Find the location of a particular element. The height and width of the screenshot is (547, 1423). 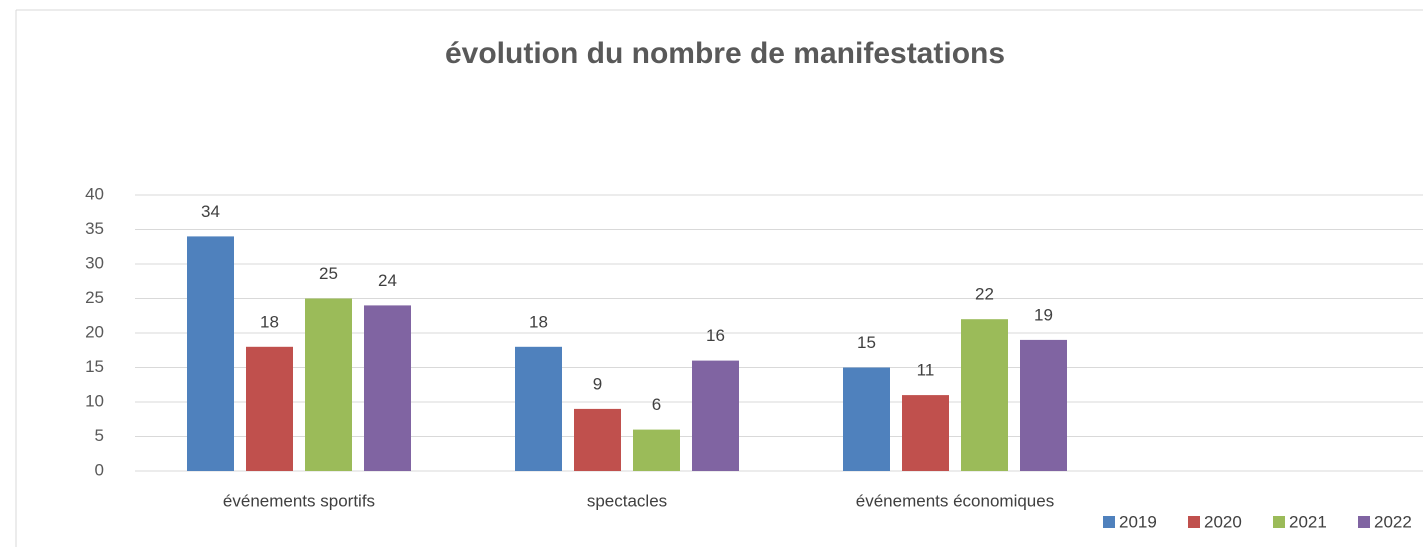

data-label: 16 is located at coordinates (715, 335).